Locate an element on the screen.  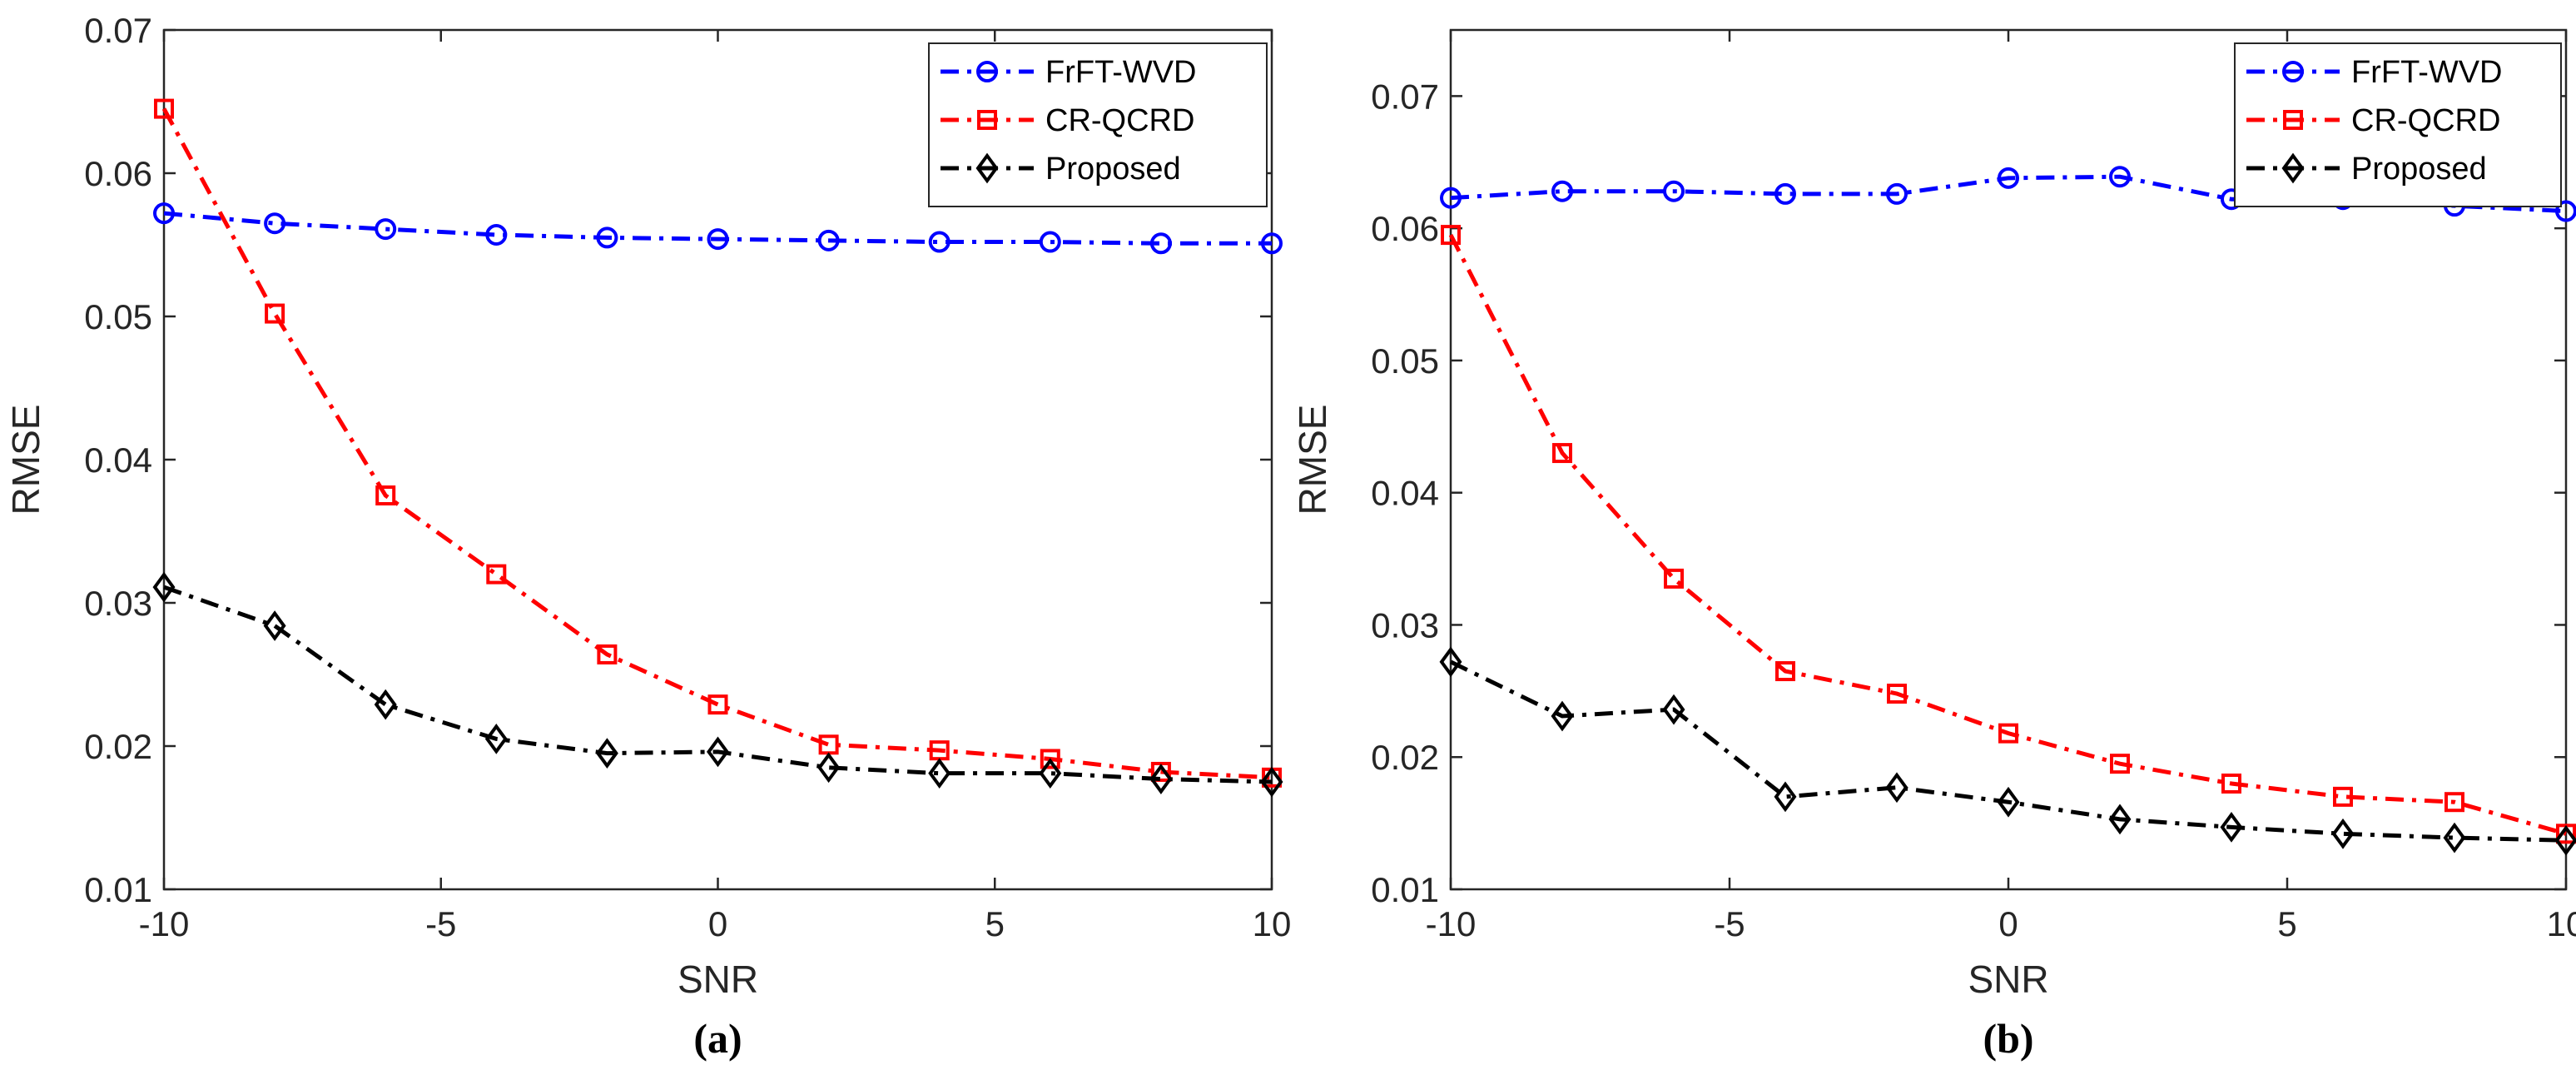
chart-caption: (b) is located at coordinates (2008, 1038).